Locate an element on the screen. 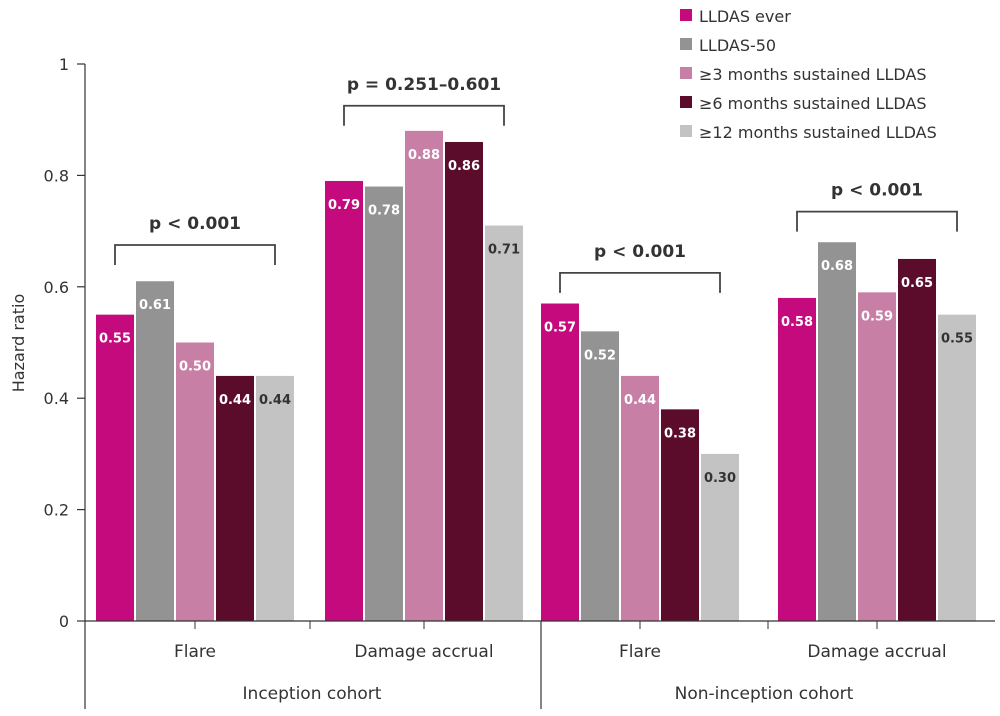  bar-value-label: 0.38 is located at coordinates (680, 433).